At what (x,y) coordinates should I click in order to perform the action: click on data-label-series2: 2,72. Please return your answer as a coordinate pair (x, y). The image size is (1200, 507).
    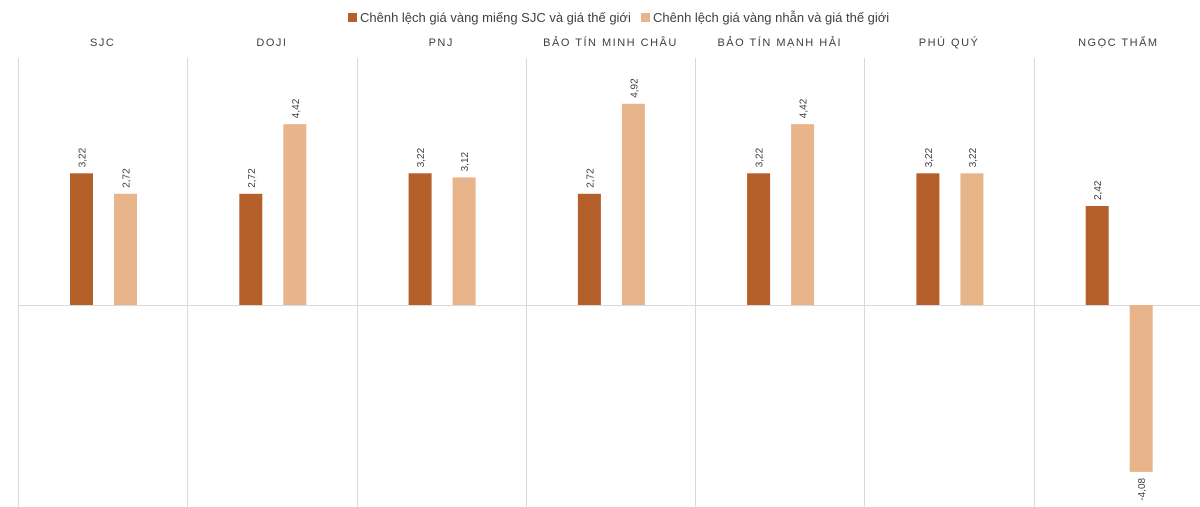
    Looking at the image, I should click on (127, 178).